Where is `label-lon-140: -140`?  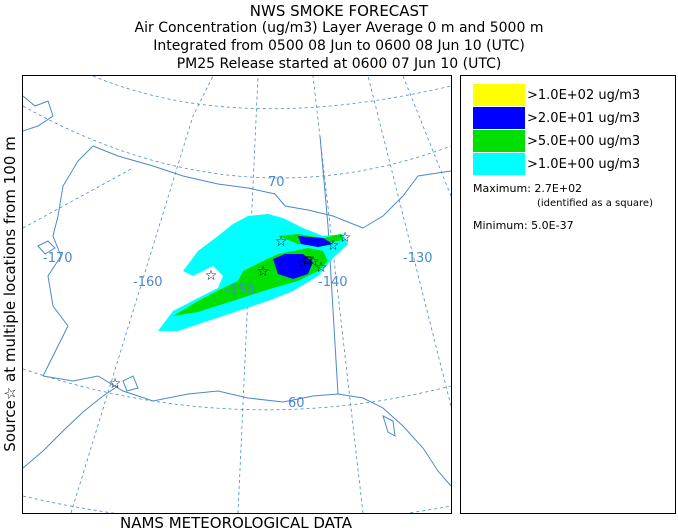
label-lon-140: -140 is located at coordinates (333, 282).